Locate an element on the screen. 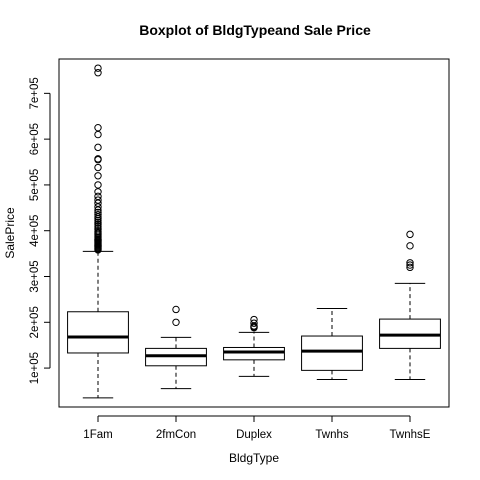  x-tick-label: 2fmCon is located at coordinates (176, 435).